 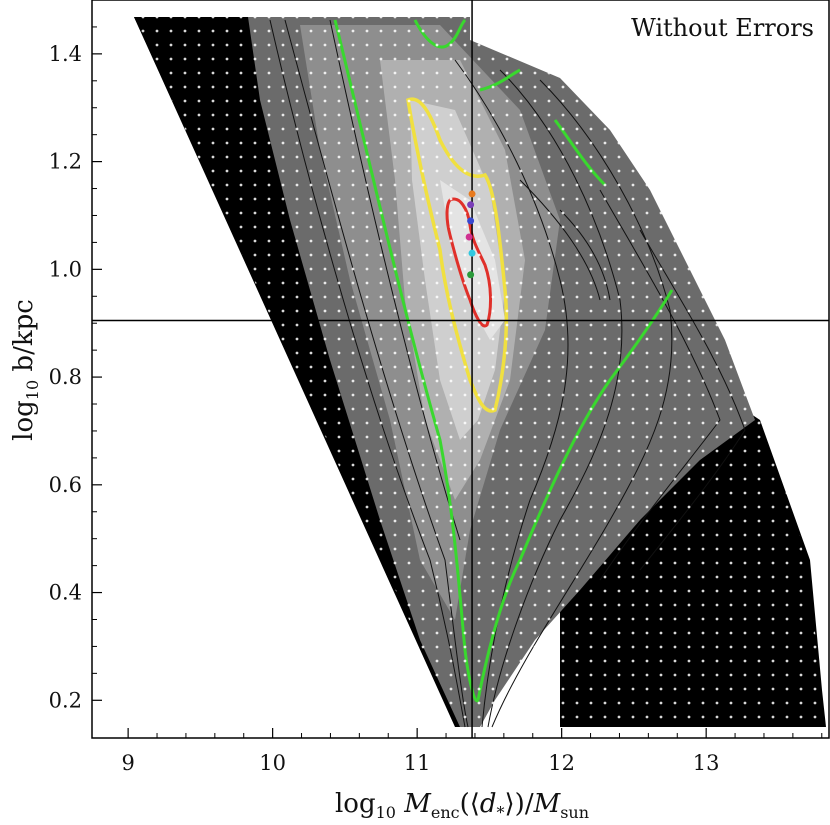 I want to click on marker-group, so click(x=470, y=234).